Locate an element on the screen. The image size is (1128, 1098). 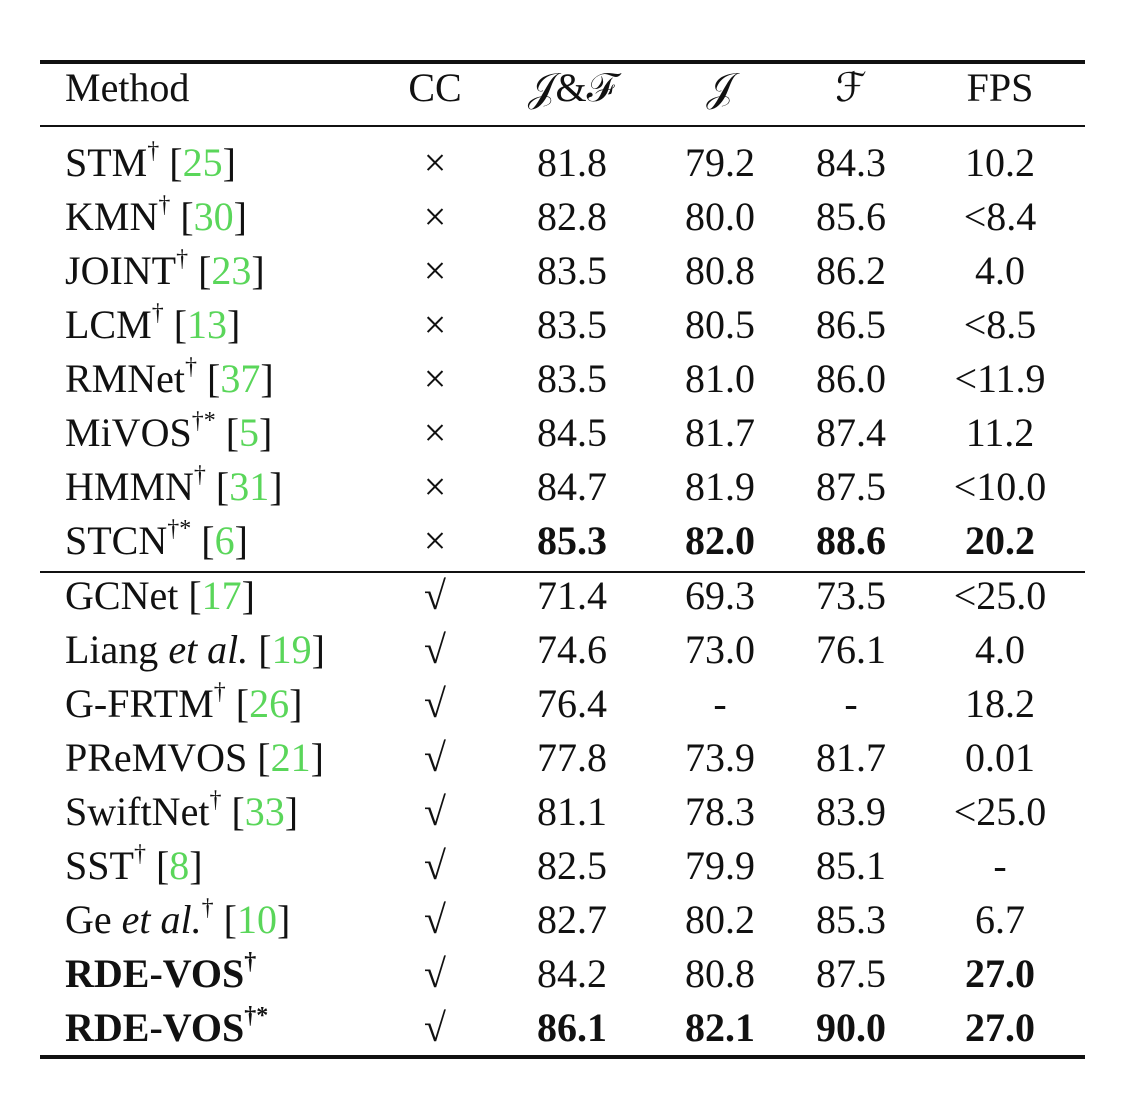
j-cell: 69.3 is located at coordinates (720, 595).